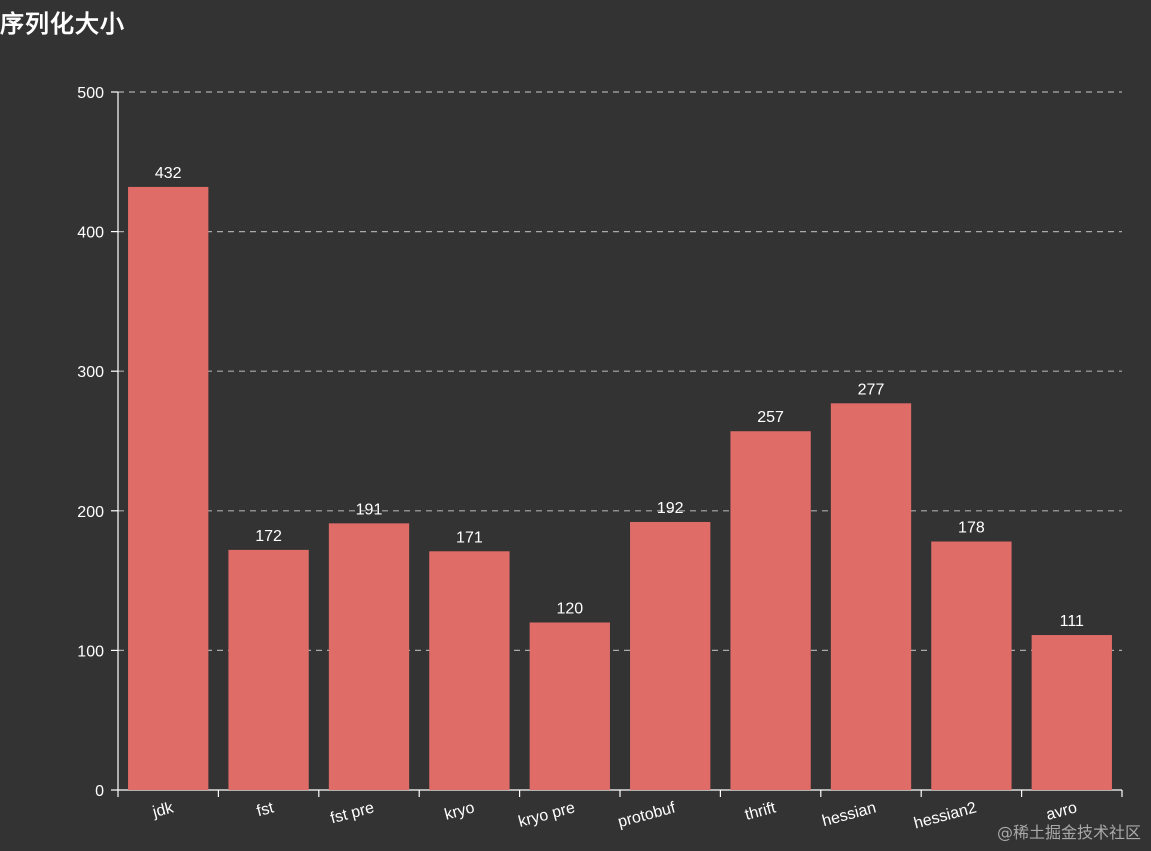  I want to click on data-label: 257, so click(770, 417).